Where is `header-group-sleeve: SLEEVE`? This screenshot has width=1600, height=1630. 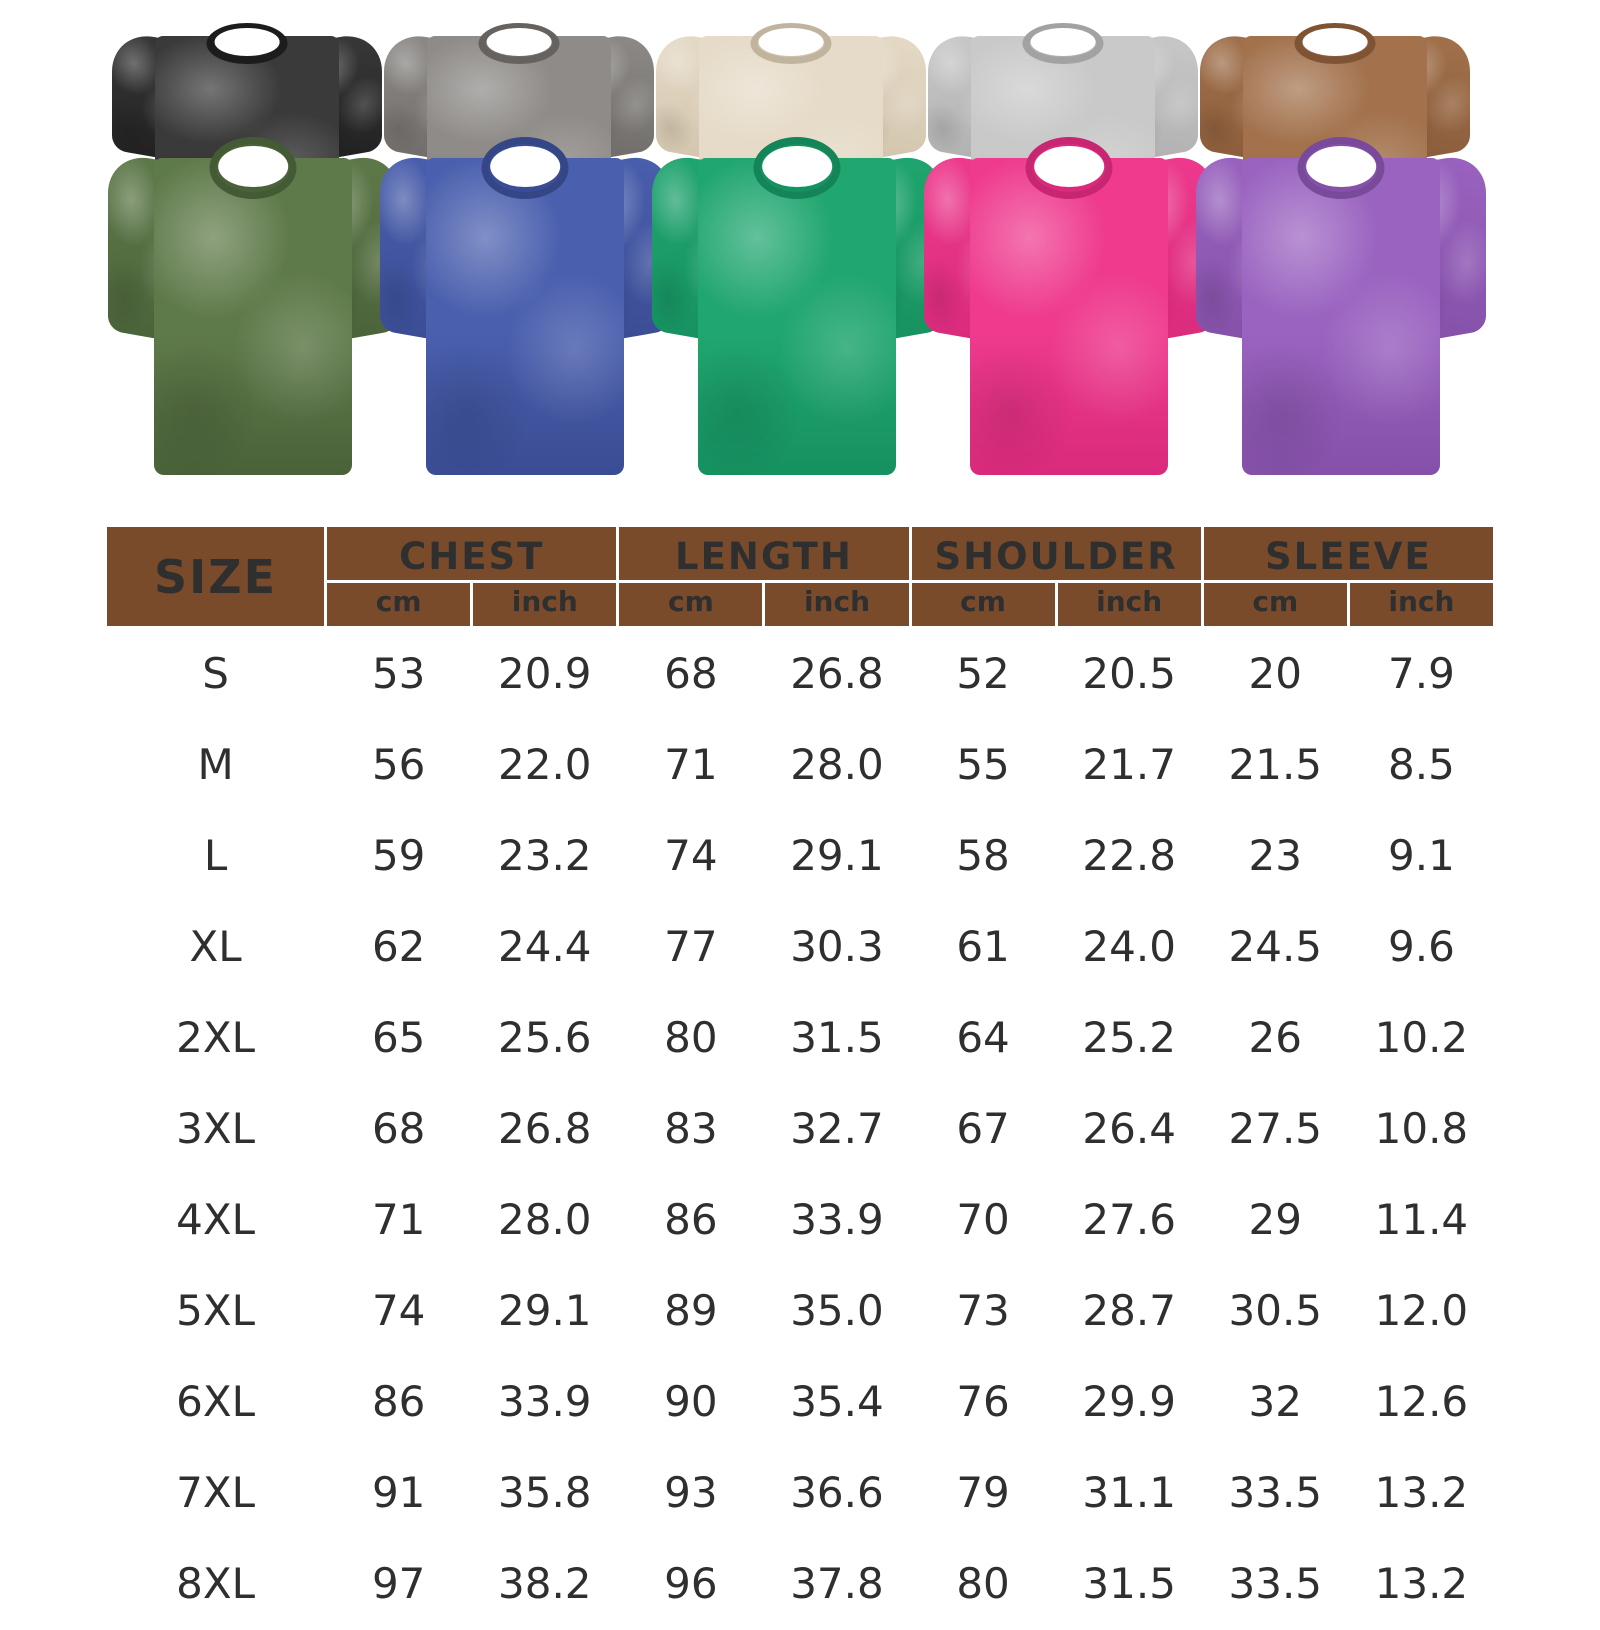
header-group-sleeve: SLEEVE is located at coordinates (1348, 553).